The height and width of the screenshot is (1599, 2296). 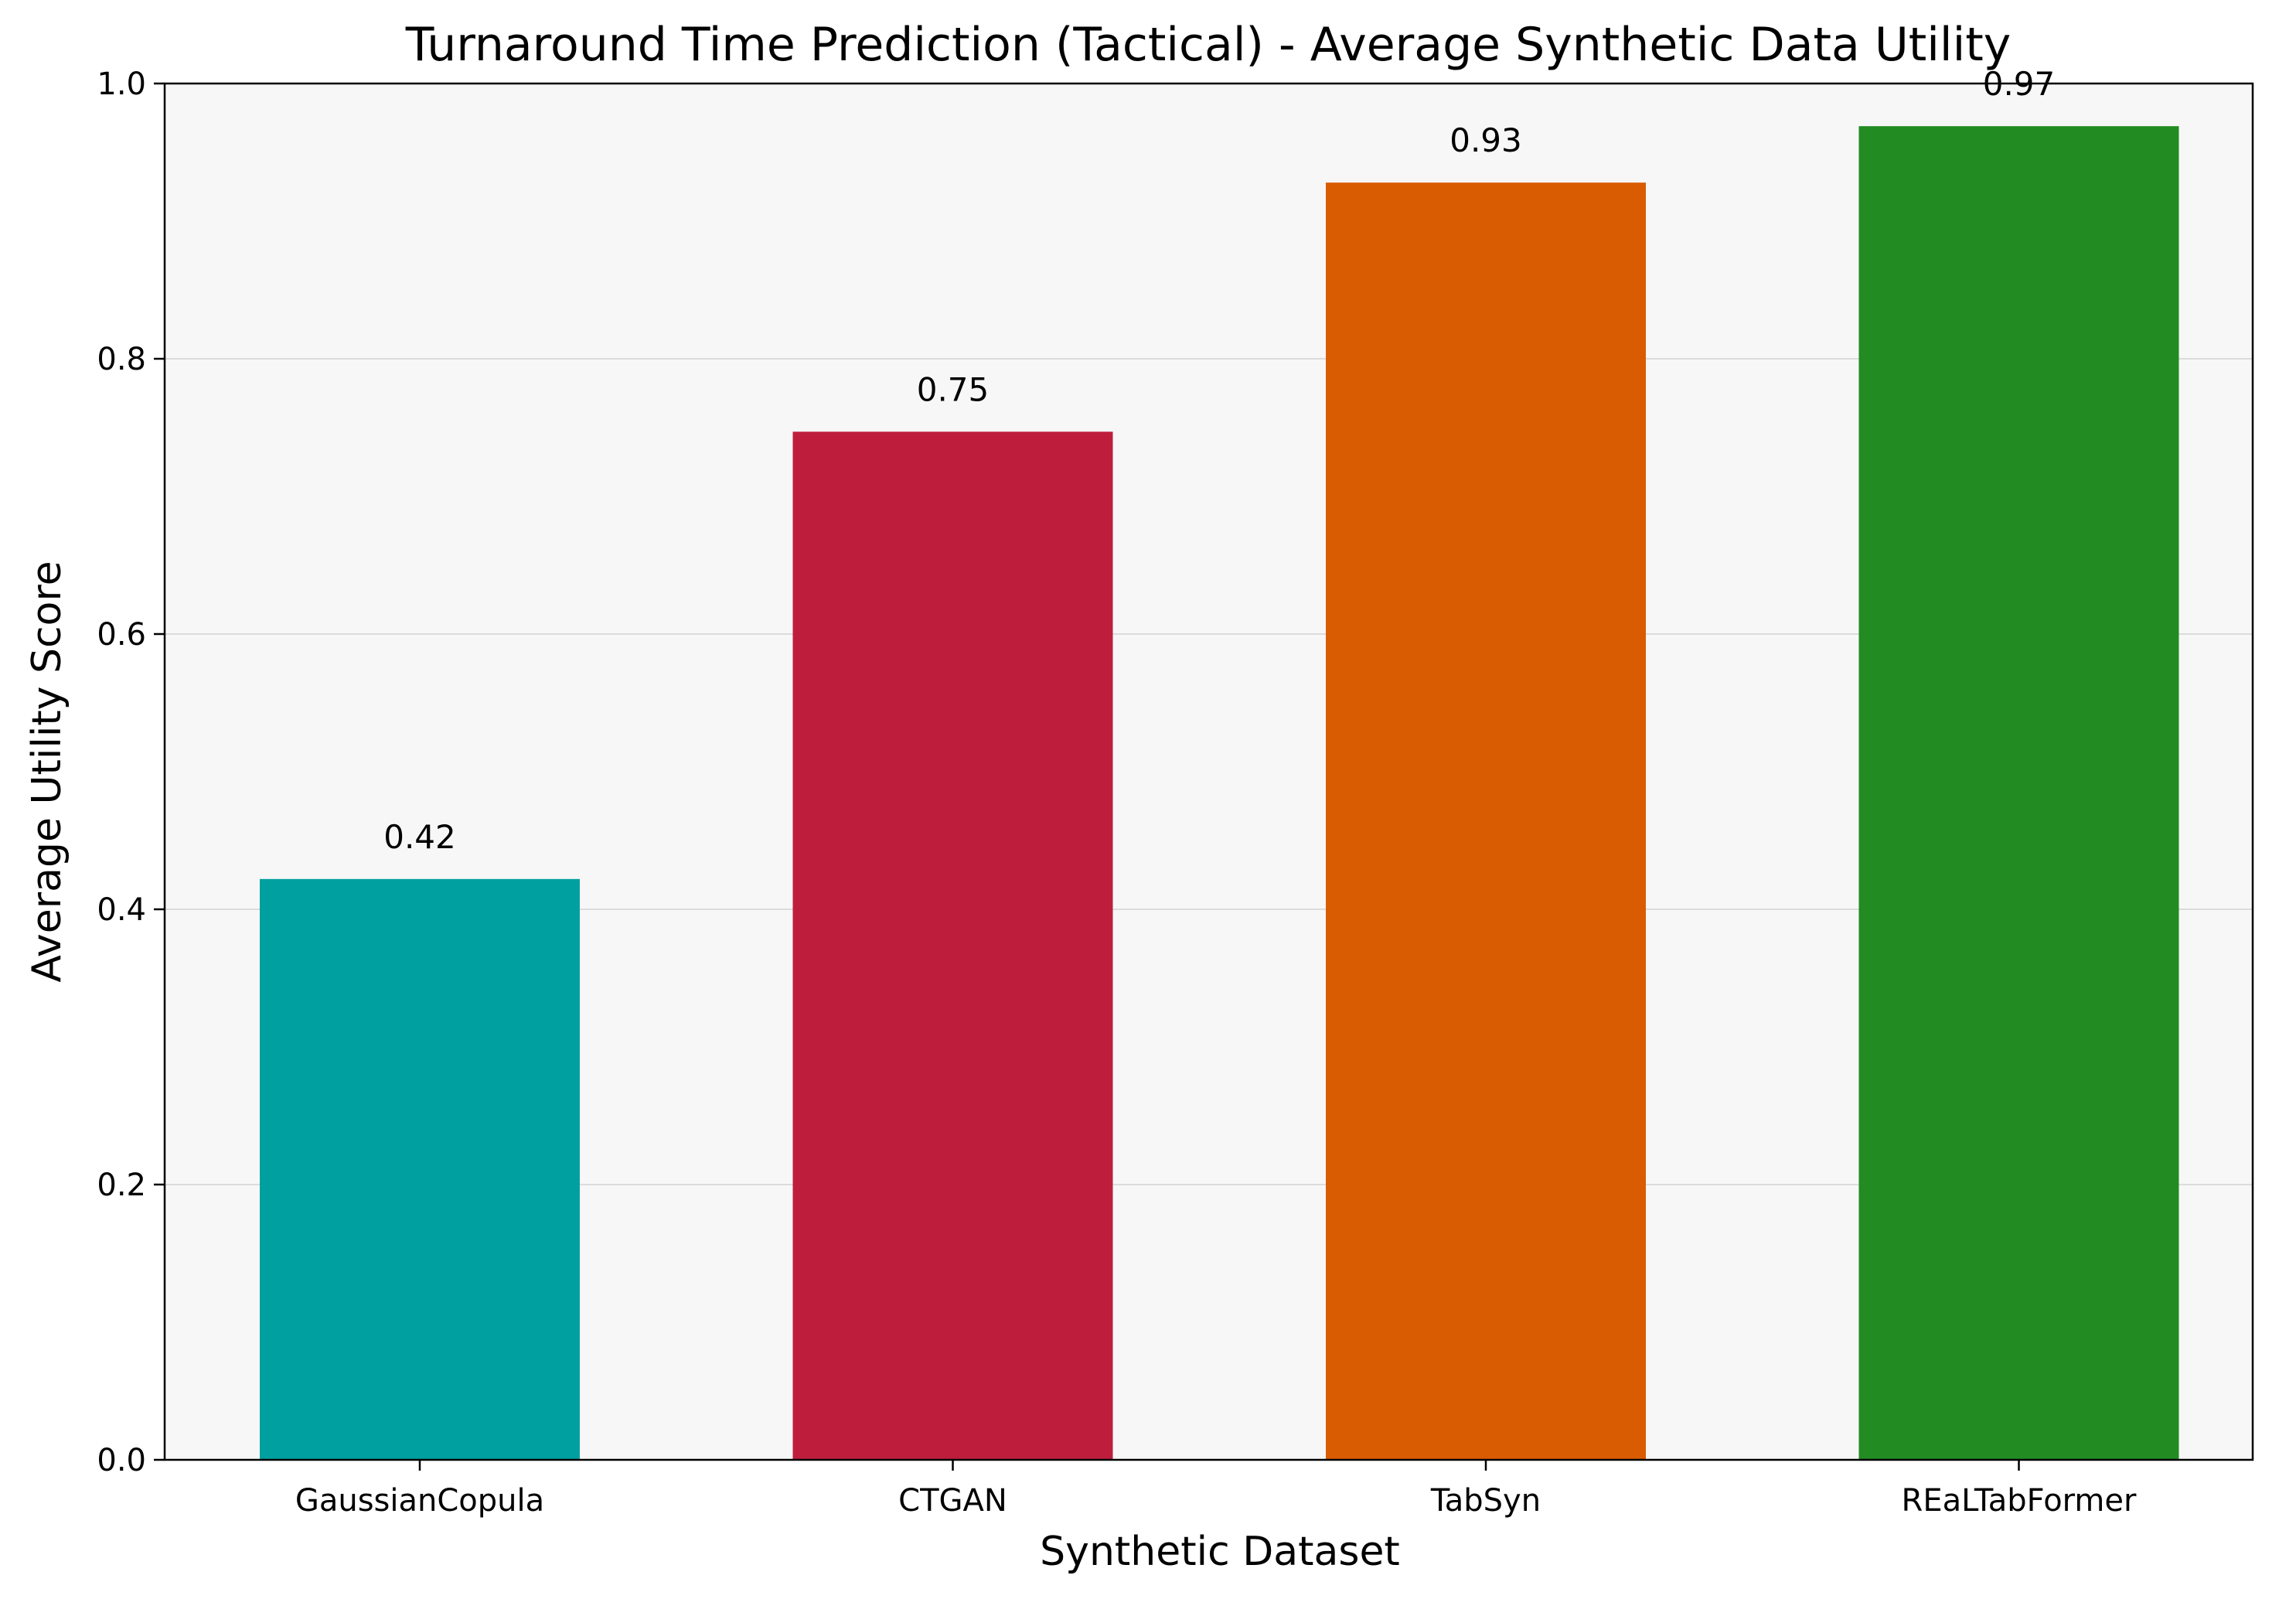 I want to click on data-label: 0.42, so click(x=419, y=837).